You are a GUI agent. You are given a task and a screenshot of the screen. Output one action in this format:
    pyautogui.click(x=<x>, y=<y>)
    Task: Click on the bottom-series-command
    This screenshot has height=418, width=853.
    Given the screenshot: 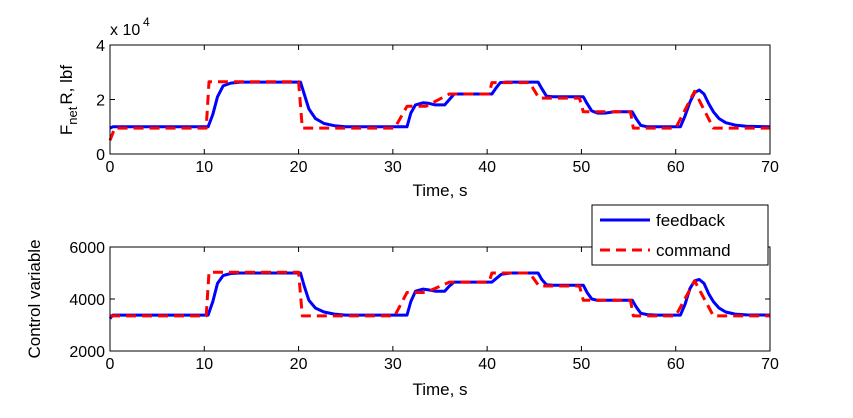 What is the action you would take?
    pyautogui.click(x=440, y=294)
    